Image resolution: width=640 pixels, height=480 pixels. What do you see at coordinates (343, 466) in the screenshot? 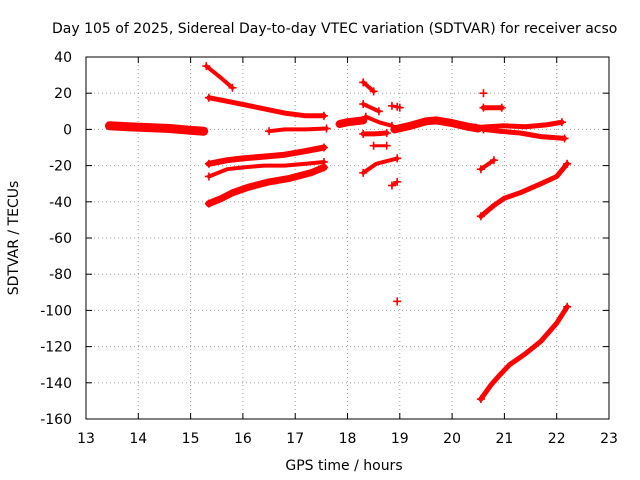
I see `x-axis-label: GPS time / hours` at bounding box center [343, 466].